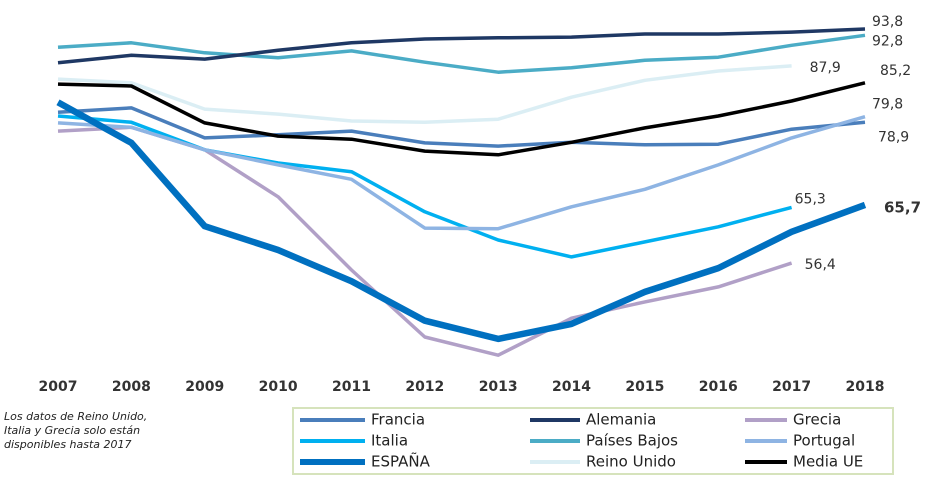 The image size is (925, 485). I want to click on value-label: 65,3, so click(810, 199).